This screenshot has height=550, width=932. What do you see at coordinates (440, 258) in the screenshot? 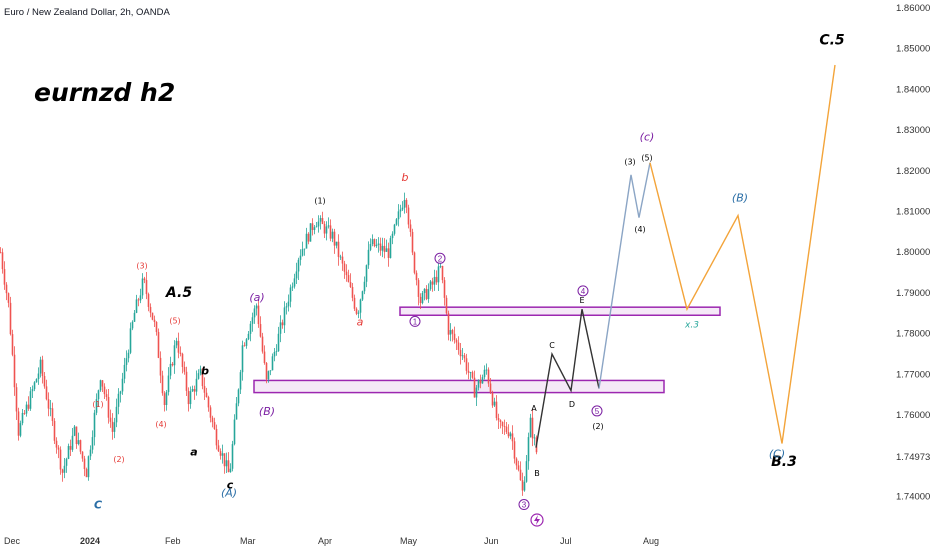
I see `wave-circle-marker` at bounding box center [440, 258].